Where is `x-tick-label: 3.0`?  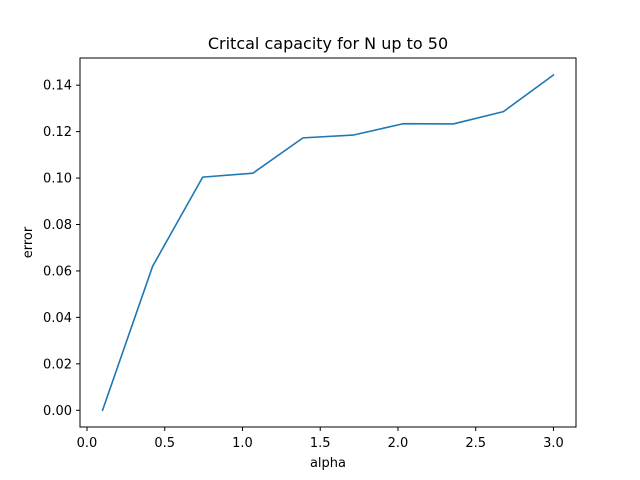 x-tick-label: 3.0 is located at coordinates (553, 443).